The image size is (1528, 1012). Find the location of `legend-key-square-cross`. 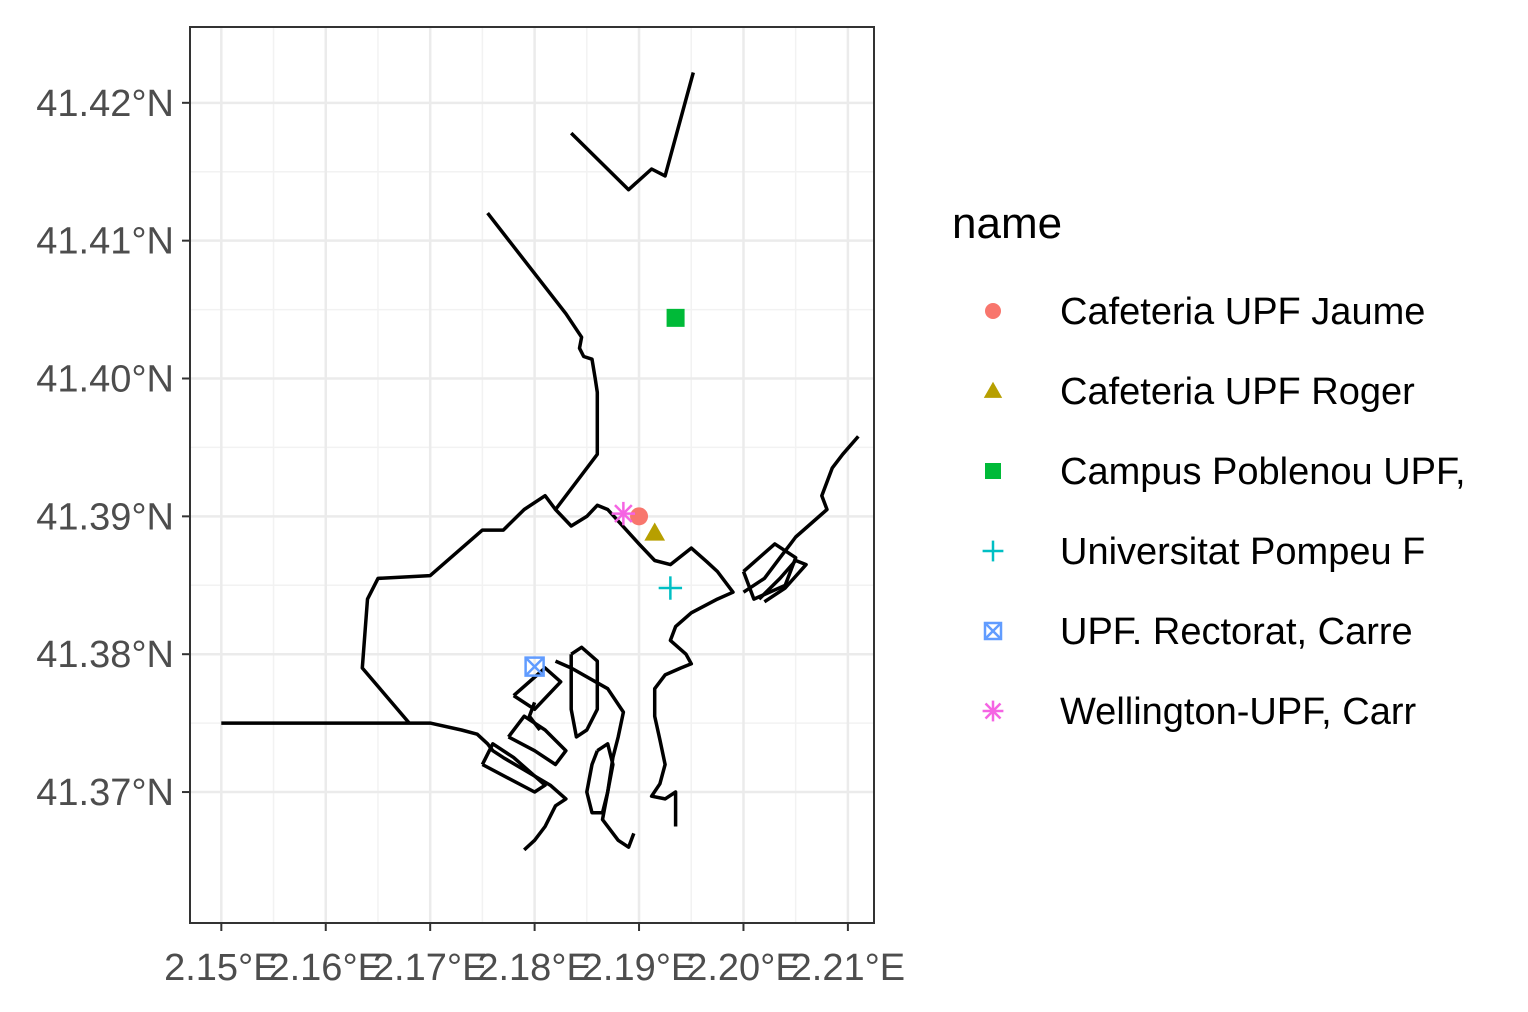

legend-key-square-cross is located at coordinates (993, 631).